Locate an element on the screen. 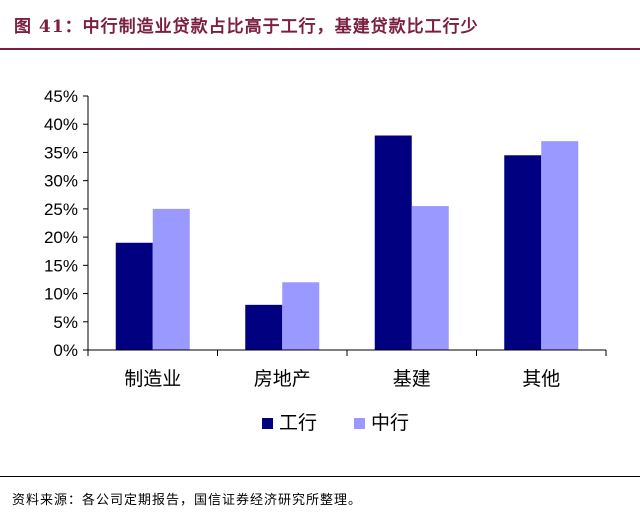  legend: 工行 中行 is located at coordinates (335, 423).